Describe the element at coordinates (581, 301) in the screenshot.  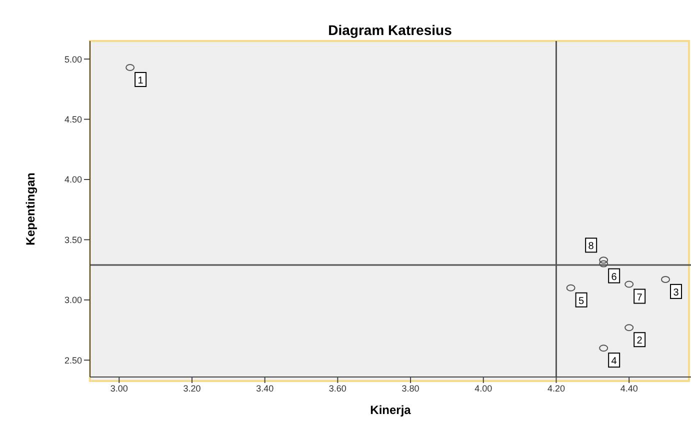
I see `annotation: 5` at that location.